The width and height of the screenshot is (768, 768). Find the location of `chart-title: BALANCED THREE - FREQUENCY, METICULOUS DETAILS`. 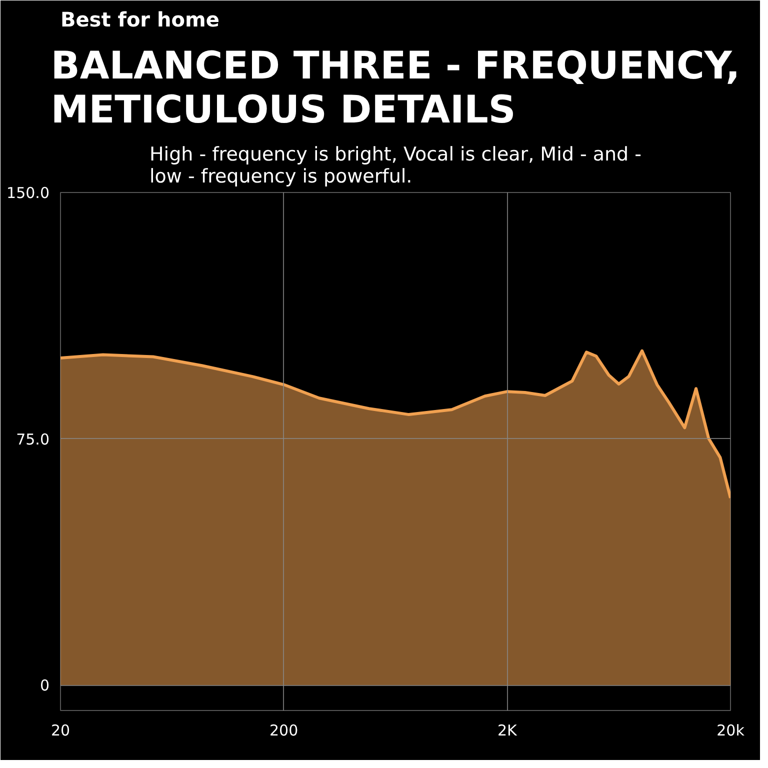

chart-title: BALANCED THREE - FREQUENCY, METICULOUS DETAILS is located at coordinates (395, 88).